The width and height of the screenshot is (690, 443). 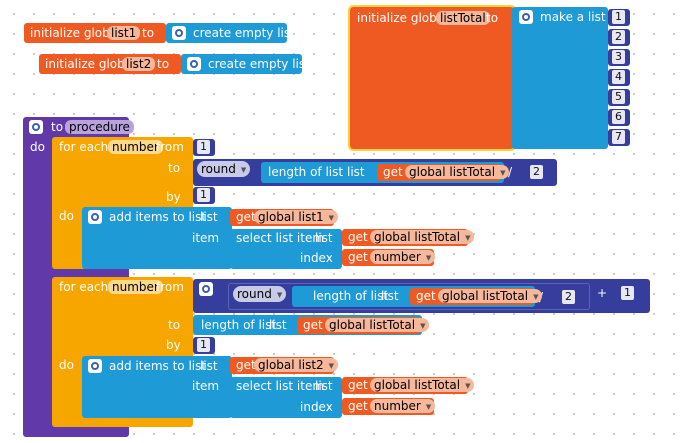 I want to click on global-name-list1: list1, so click(x=124, y=33).